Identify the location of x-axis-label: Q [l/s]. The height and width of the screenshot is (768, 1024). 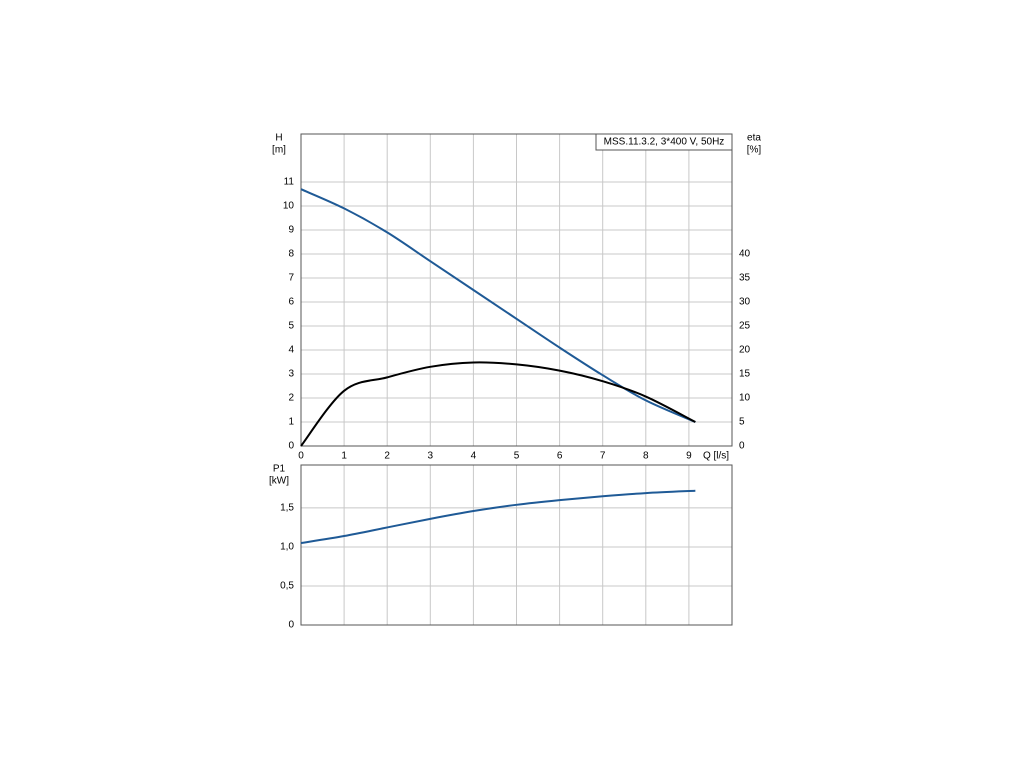
(716, 456).